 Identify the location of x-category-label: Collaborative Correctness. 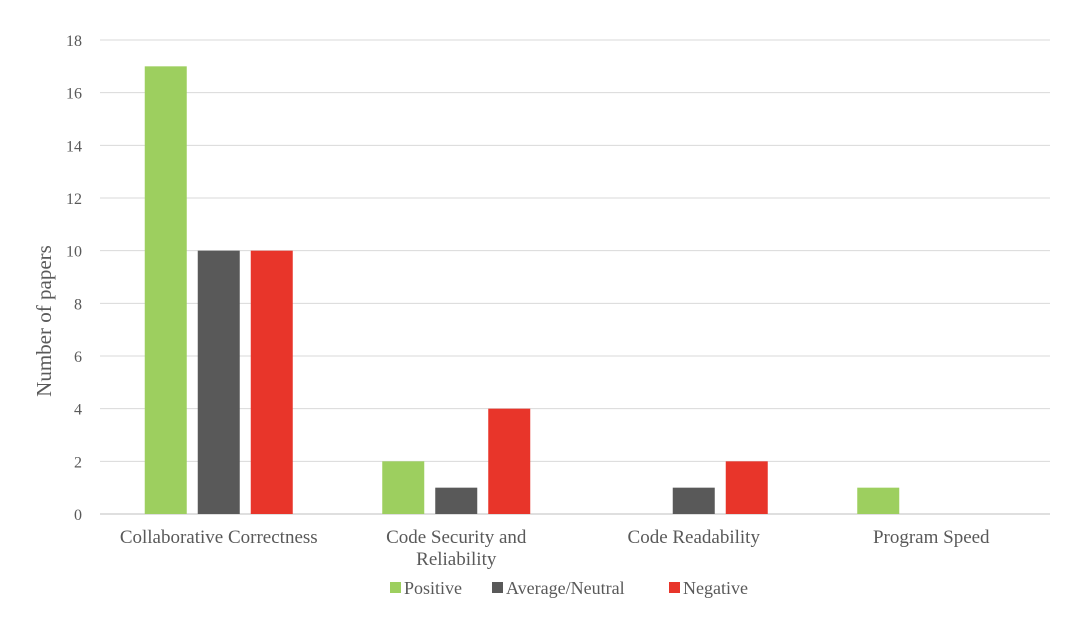
(219, 537).